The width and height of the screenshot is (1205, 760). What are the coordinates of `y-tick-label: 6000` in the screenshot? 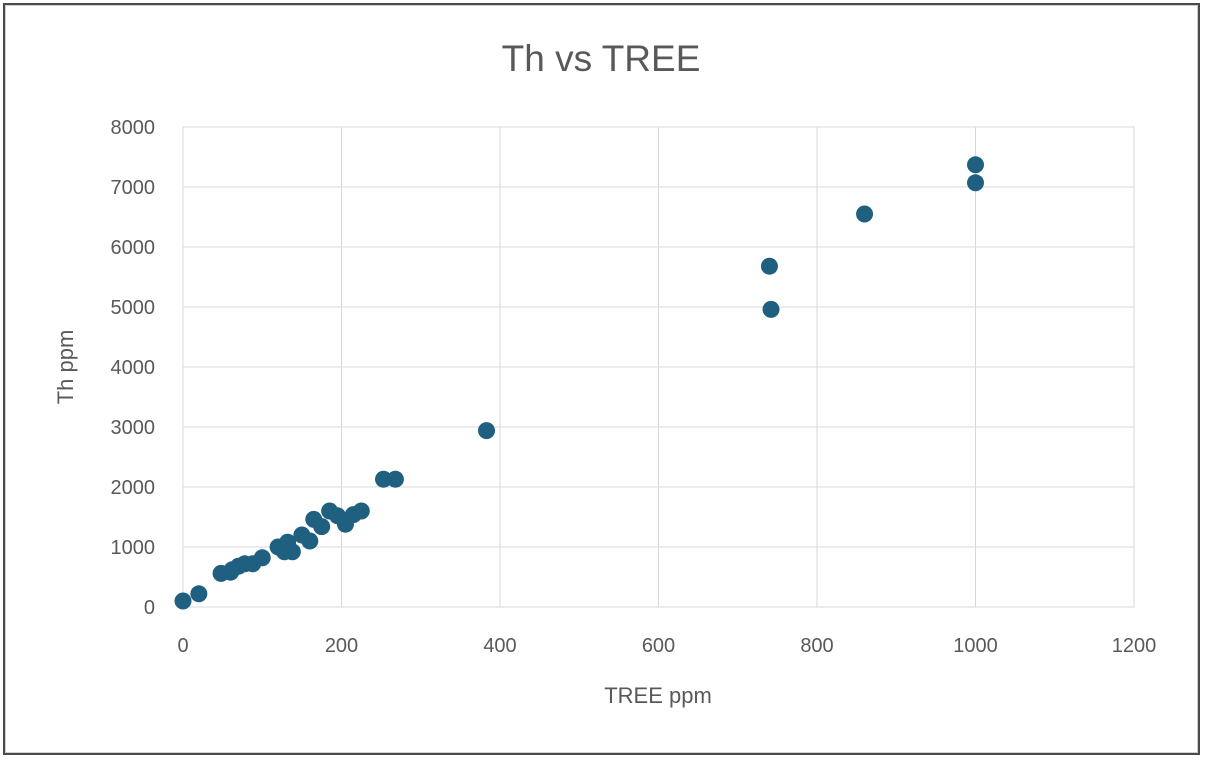 It's located at (133, 248).